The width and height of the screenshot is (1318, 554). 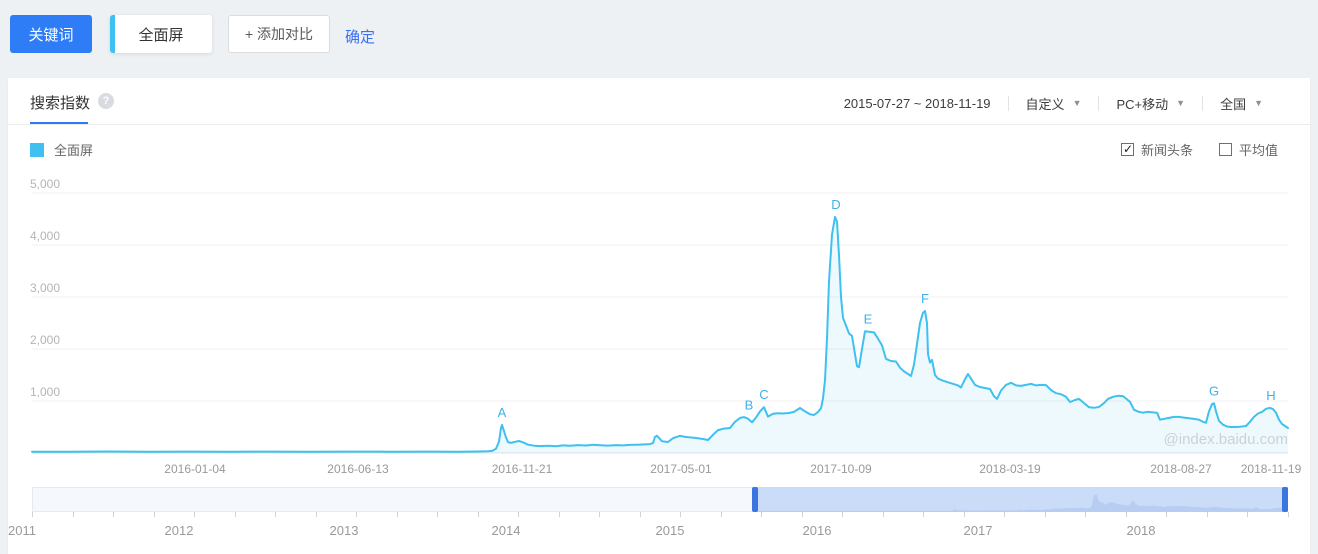 I want to click on active-tab-underline, so click(x=59, y=123).